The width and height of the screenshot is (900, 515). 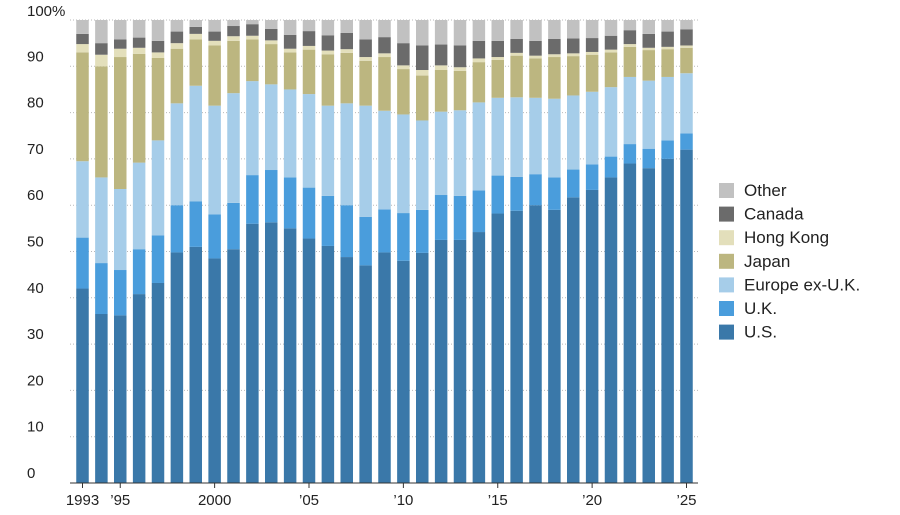 What do you see at coordinates (774, 214) in the screenshot?
I see `legend-label: Canada` at bounding box center [774, 214].